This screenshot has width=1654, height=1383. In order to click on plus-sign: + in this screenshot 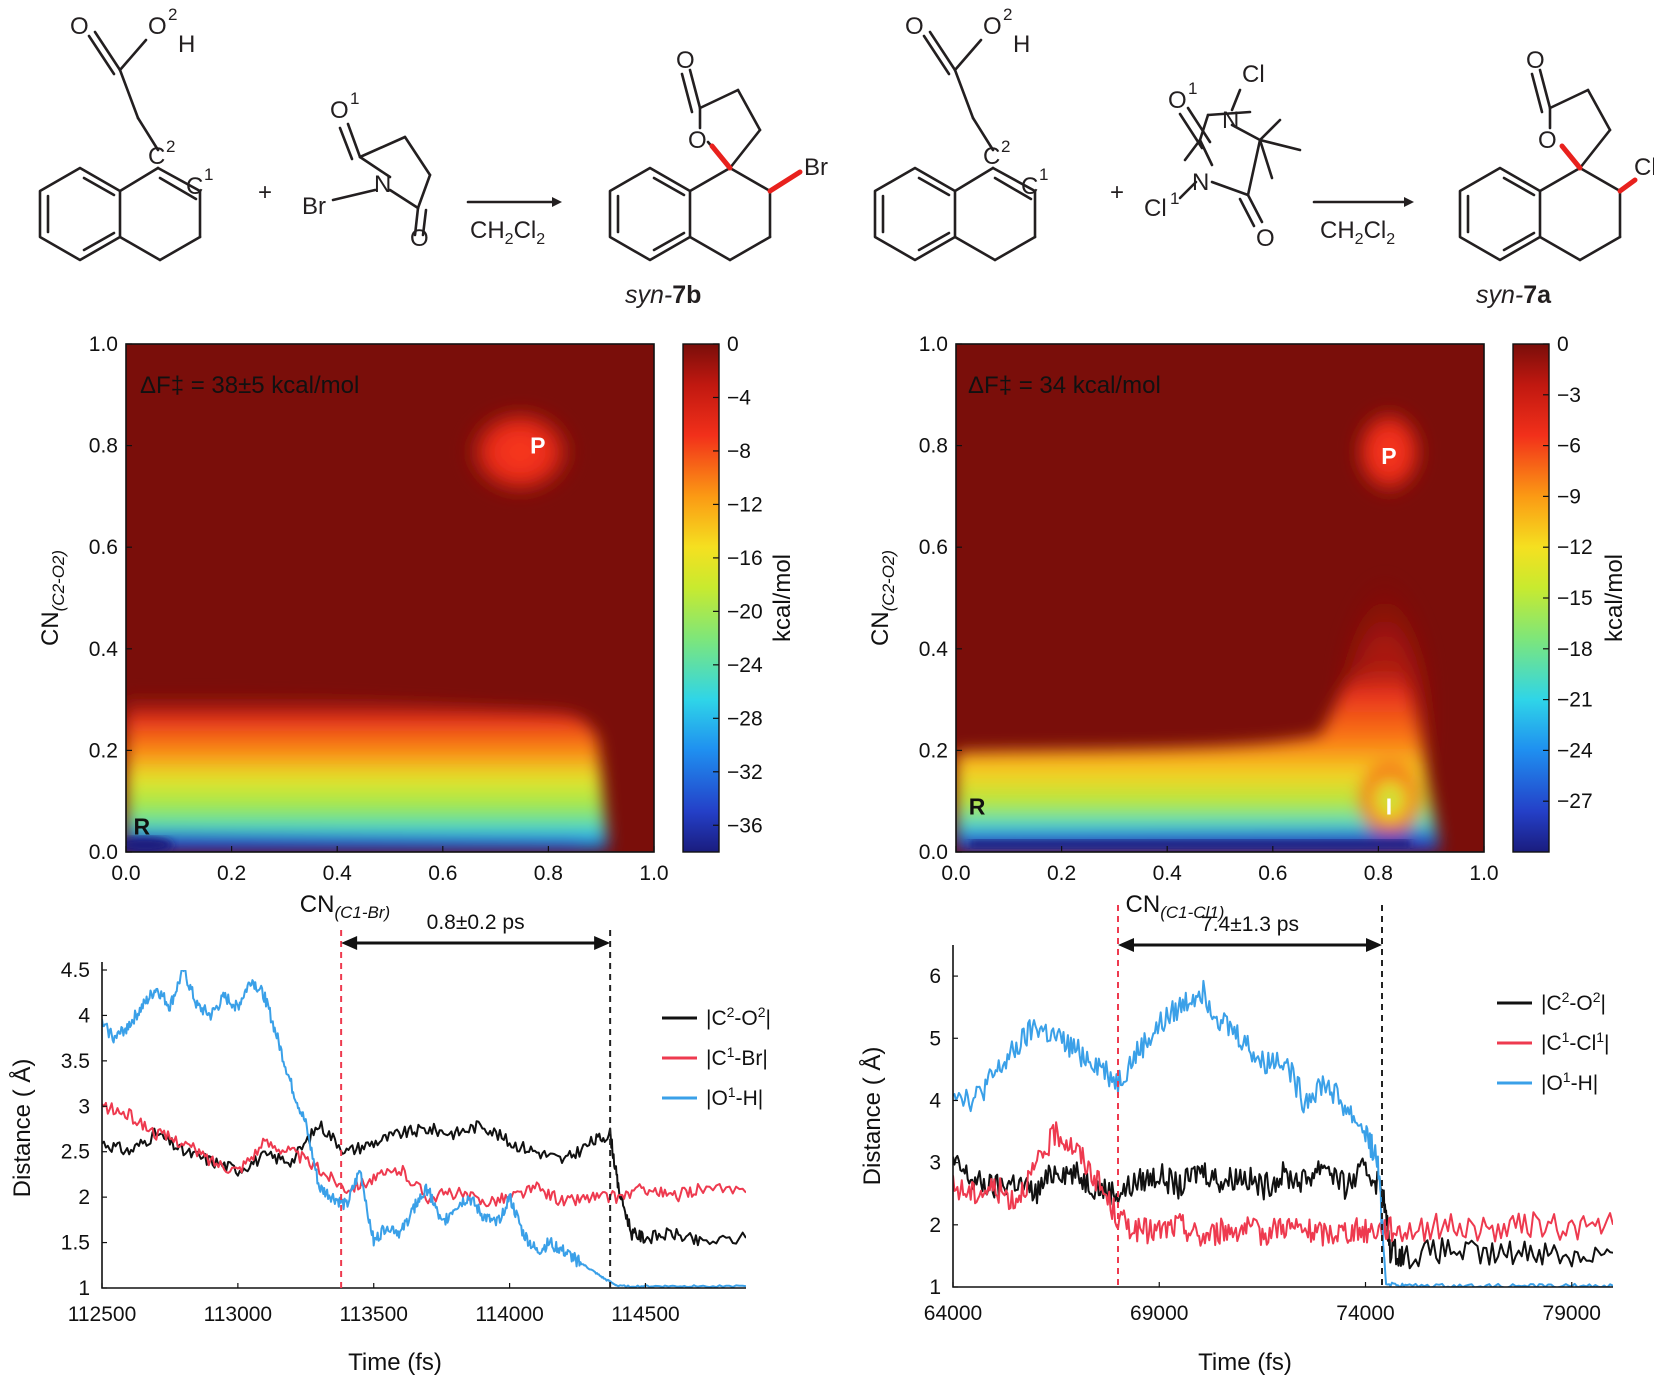, I will do `click(265, 192)`.